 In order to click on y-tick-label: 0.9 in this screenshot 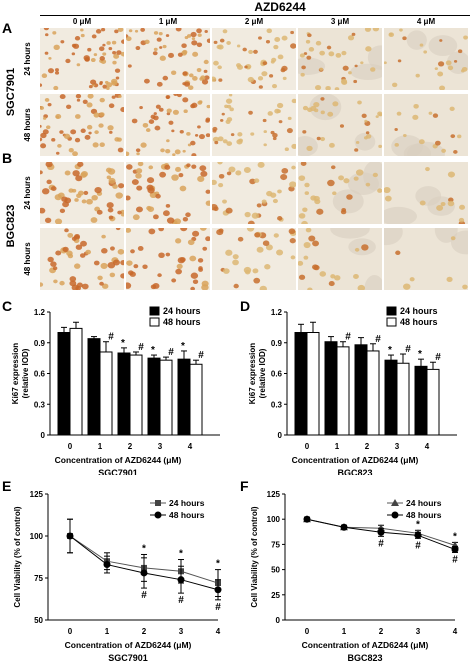, I will do `click(40, 343)`.